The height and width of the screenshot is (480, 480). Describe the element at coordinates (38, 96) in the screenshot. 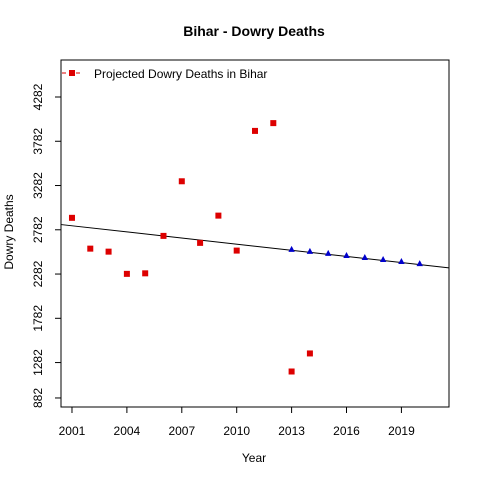

I see `y-tick-label: 4282` at that location.